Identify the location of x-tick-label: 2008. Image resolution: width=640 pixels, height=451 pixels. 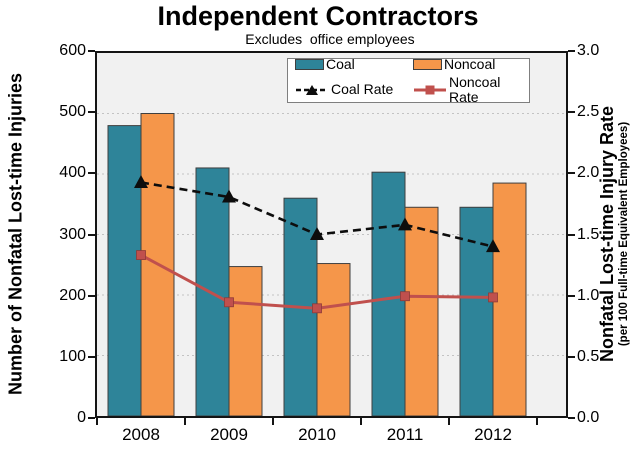
(141, 434).